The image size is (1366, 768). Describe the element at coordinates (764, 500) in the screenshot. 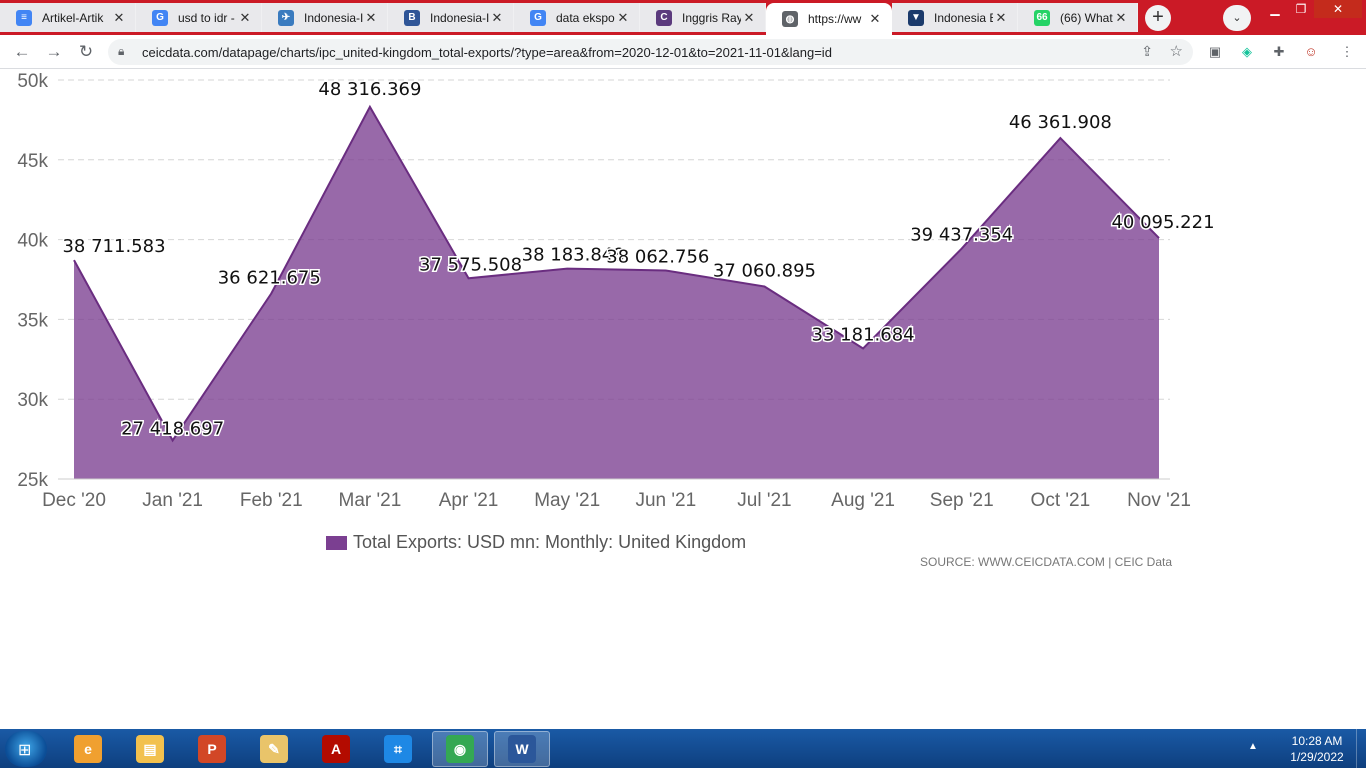

I see `x-tick-label: Jul '21` at that location.